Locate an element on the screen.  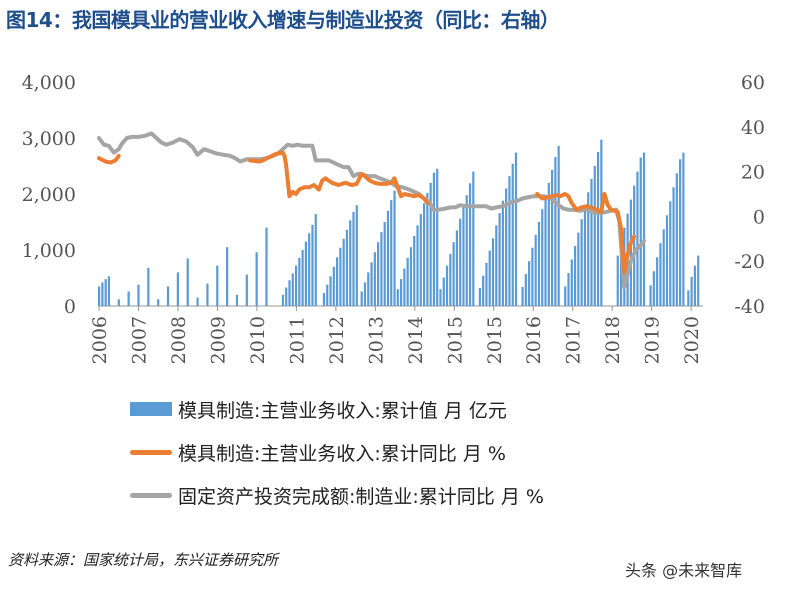
right-tick-label: 40 is located at coordinates (753, 128).